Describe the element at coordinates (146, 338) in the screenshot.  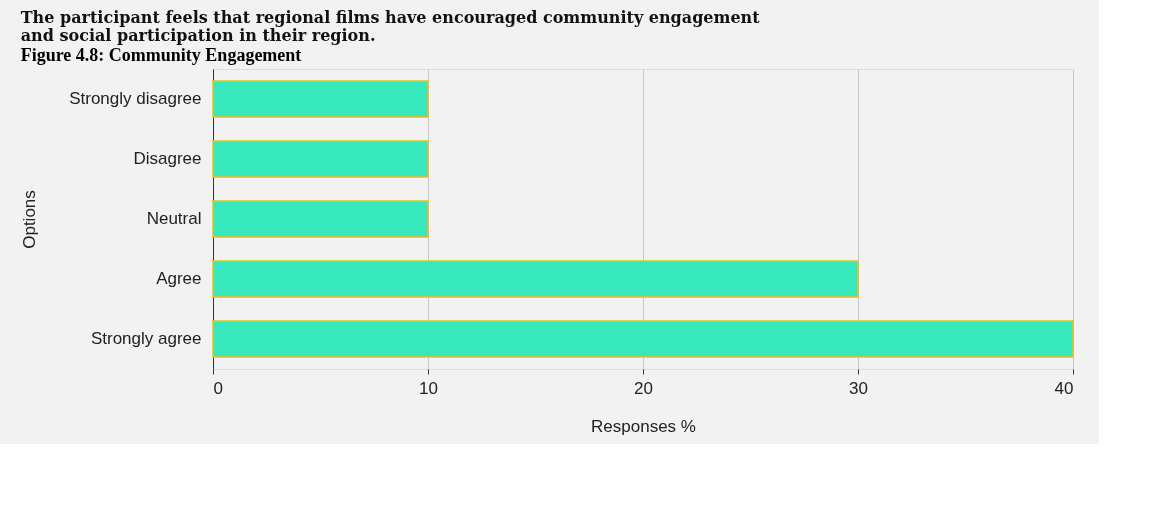
I see `y-tick-label: Strongly agree` at that location.